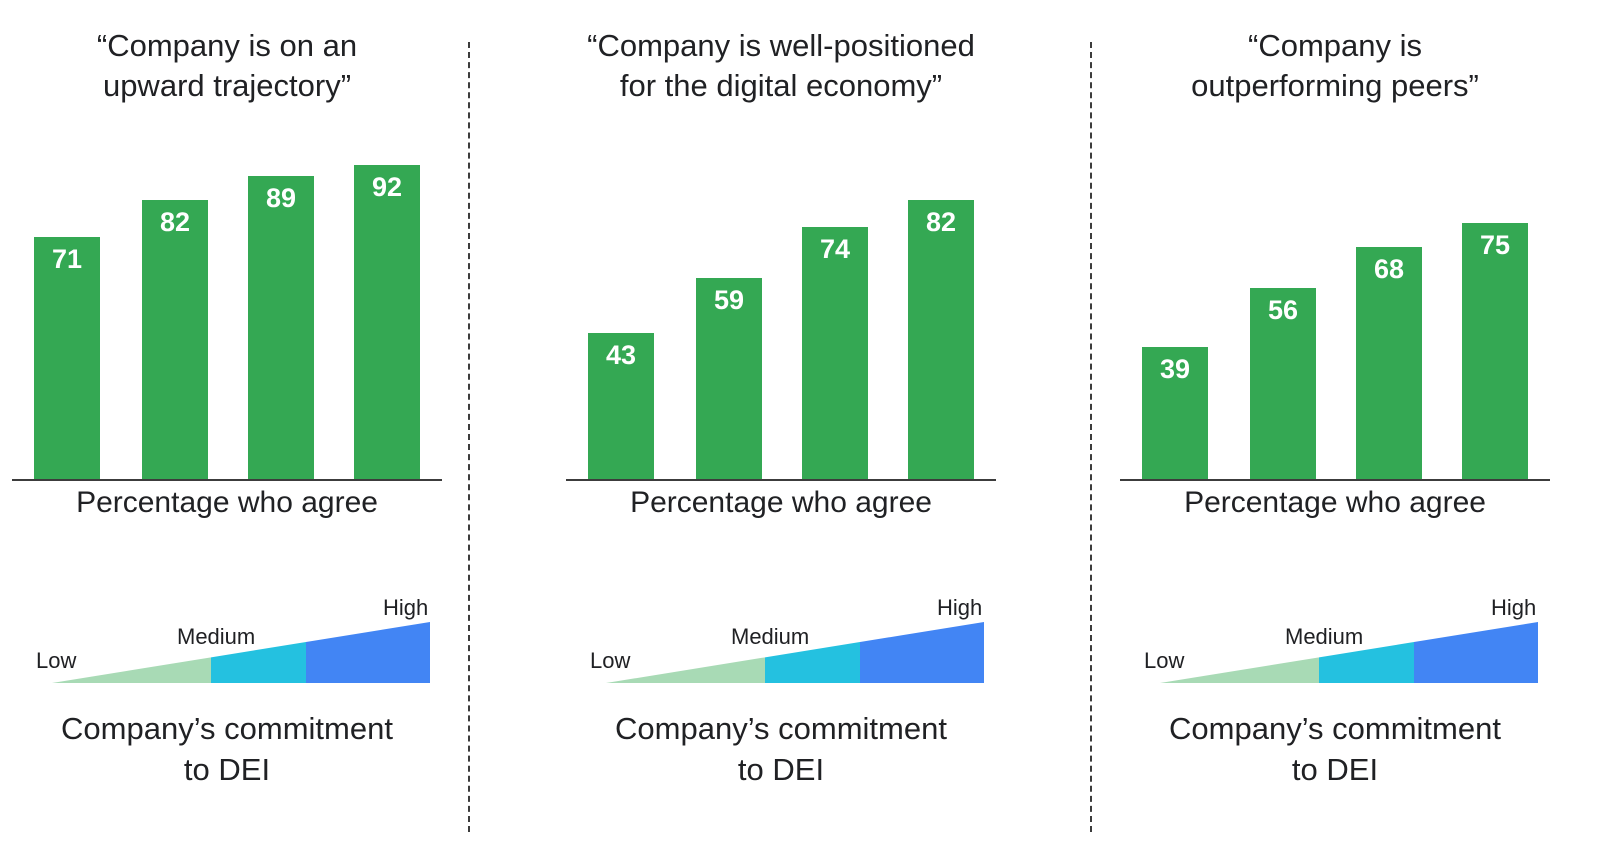  What do you see at coordinates (781, 310) in the screenshot?
I see `plot-area: 43 59 74 82` at bounding box center [781, 310].